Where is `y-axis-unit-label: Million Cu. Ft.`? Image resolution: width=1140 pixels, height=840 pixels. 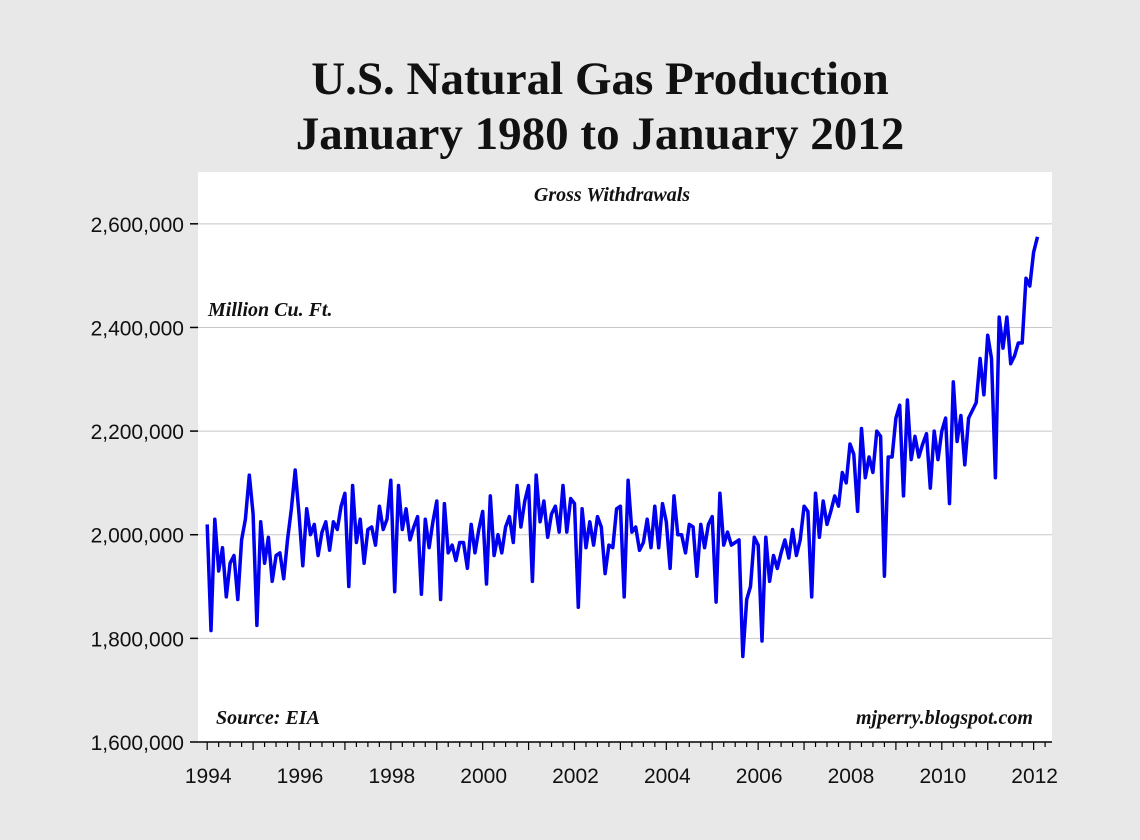
y-axis-unit-label: Million Cu. Ft. is located at coordinates (270, 310).